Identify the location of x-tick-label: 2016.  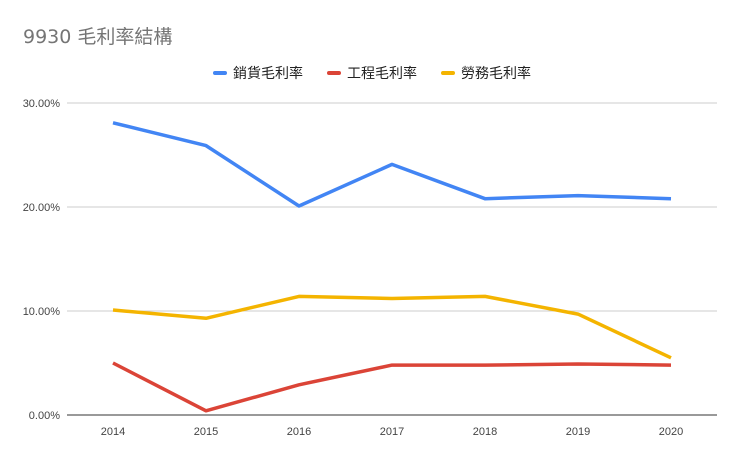
(299, 432).